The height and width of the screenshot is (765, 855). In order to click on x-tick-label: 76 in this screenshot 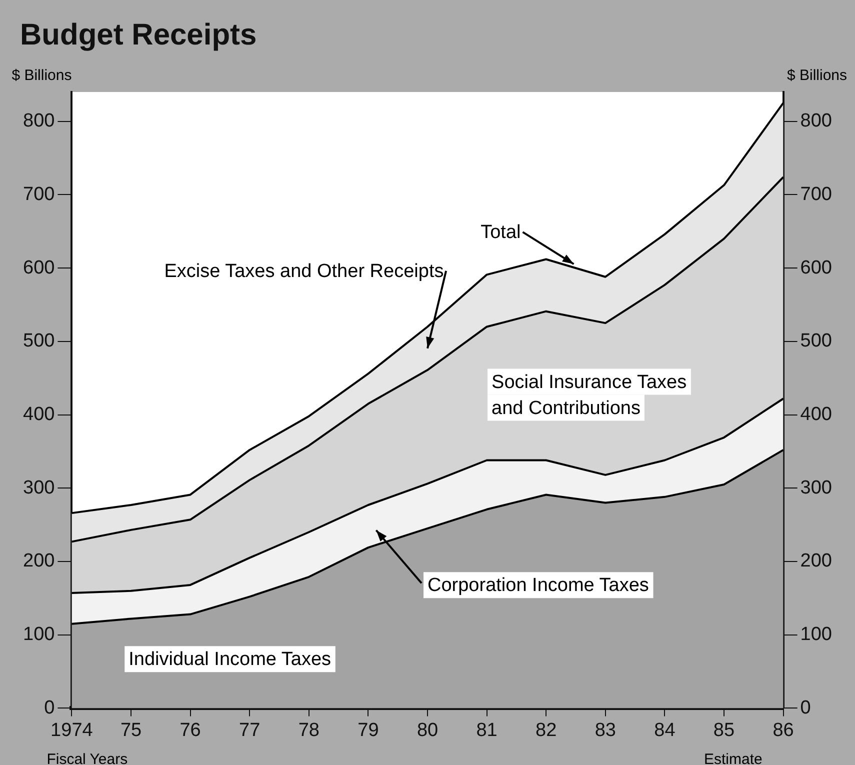, I will do `click(190, 730)`.